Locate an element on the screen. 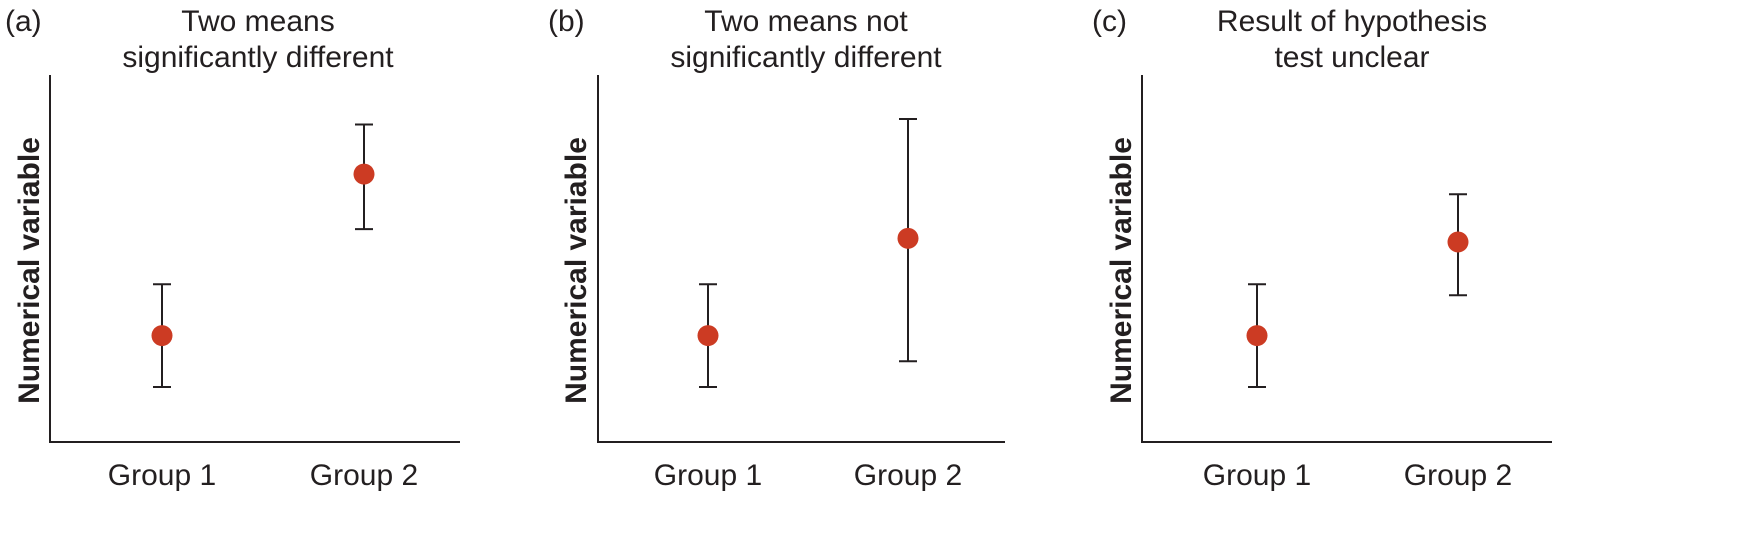 This screenshot has width=1743, height=546. panel-label: (c) is located at coordinates (1109, 21).